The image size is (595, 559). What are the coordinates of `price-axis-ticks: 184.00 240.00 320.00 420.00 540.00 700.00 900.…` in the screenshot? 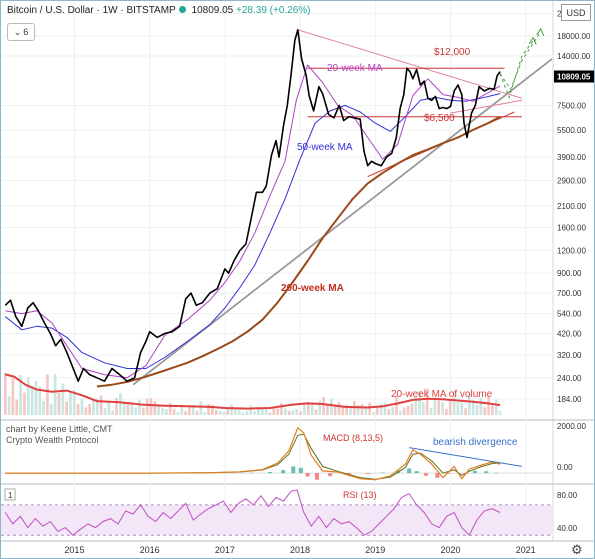 It's located at (574, 206).